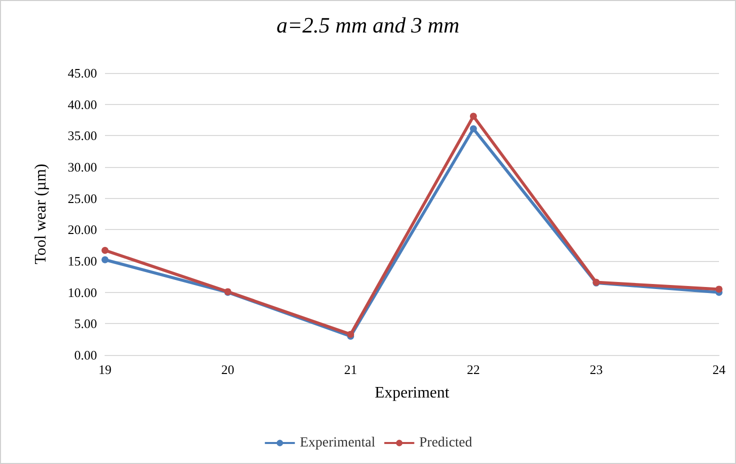 This screenshot has height=464, width=736. Describe the element at coordinates (82, 73) in the screenshot. I see `y-tick-label: 45.00` at that location.